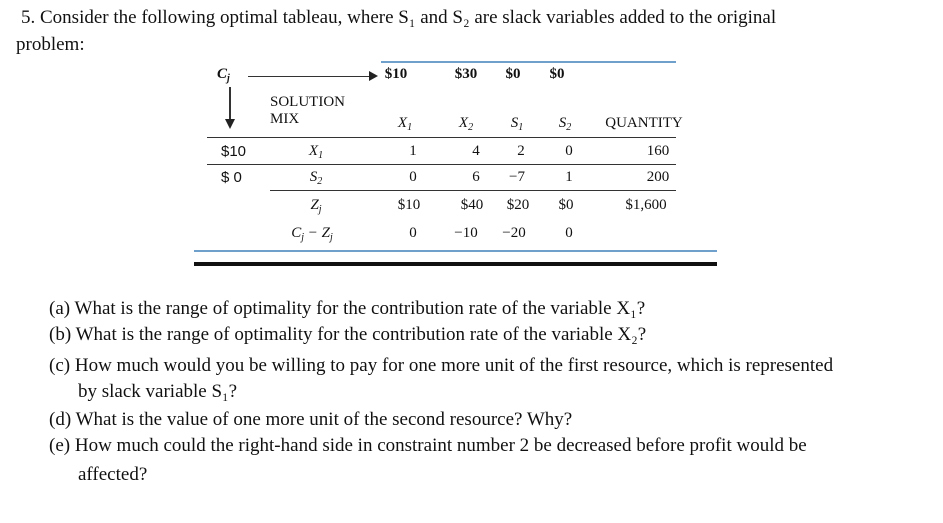  I want to click on row2-quantity: 200, so click(658, 177).